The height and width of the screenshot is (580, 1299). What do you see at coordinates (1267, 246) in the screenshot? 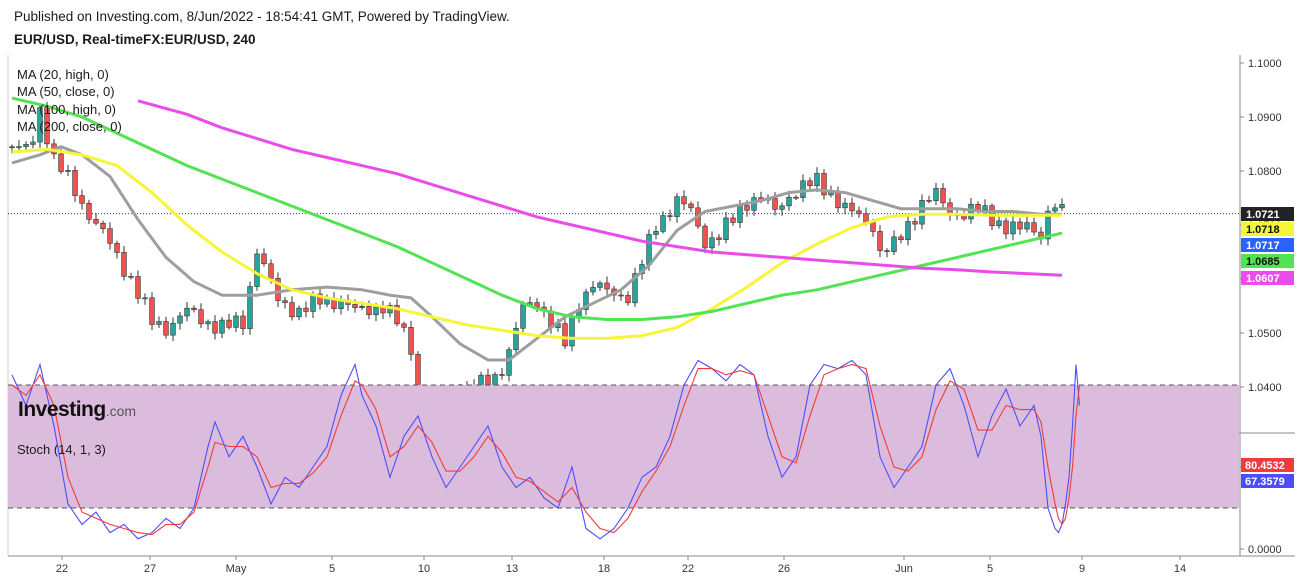
I see `price-labels: 1.0721 1.0718 1.0717 1.0685 1.0607` at bounding box center [1267, 246].